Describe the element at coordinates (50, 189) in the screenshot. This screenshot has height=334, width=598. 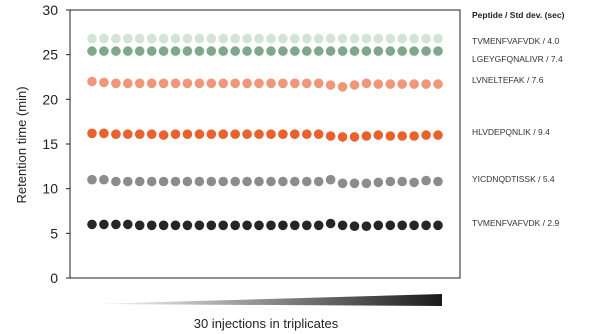
I see `y-tick-label: 10` at that location.